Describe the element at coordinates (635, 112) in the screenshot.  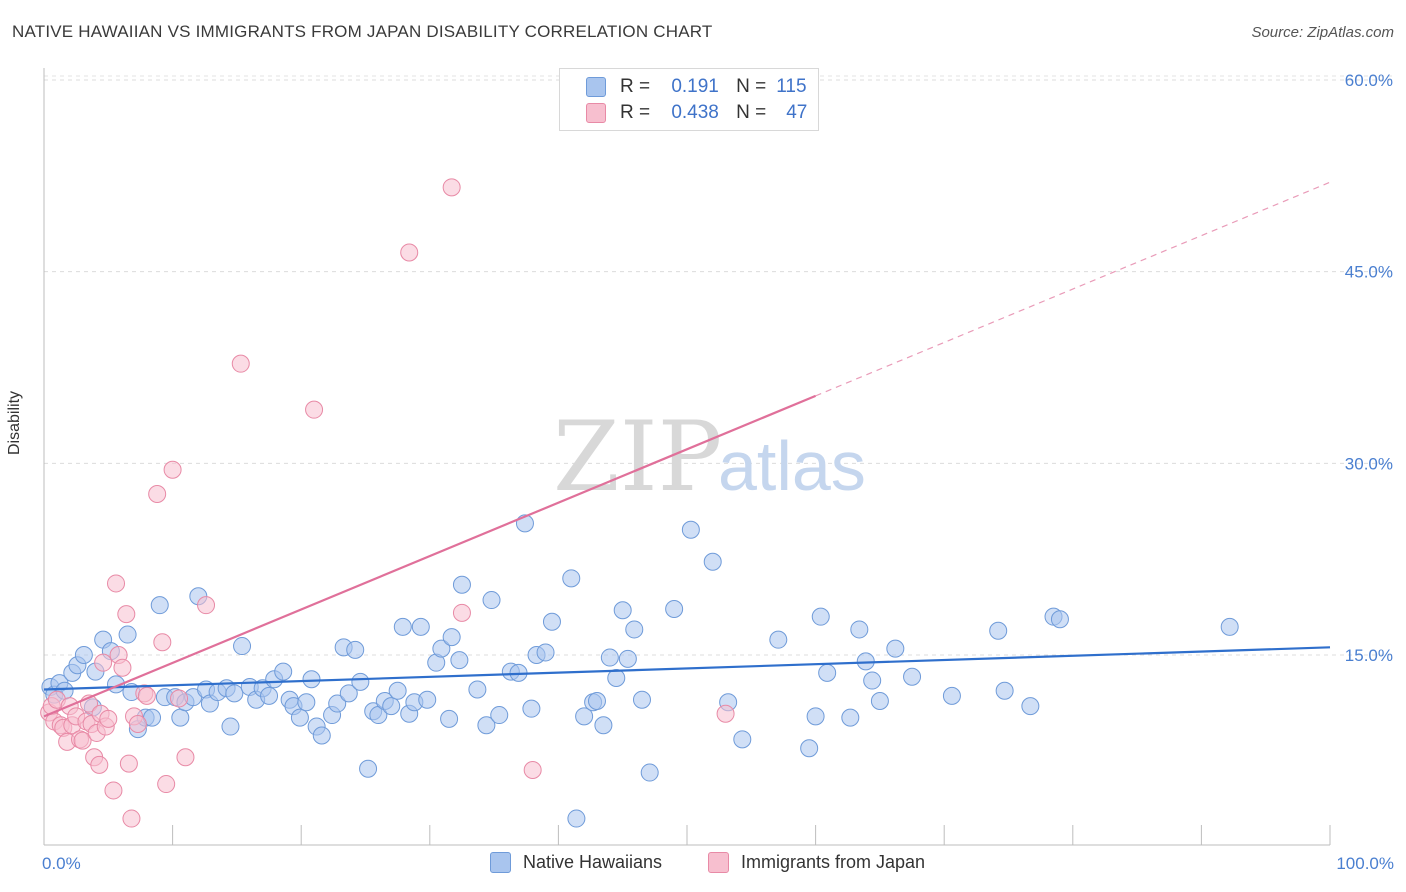
I see `r-label: R =` at that location.